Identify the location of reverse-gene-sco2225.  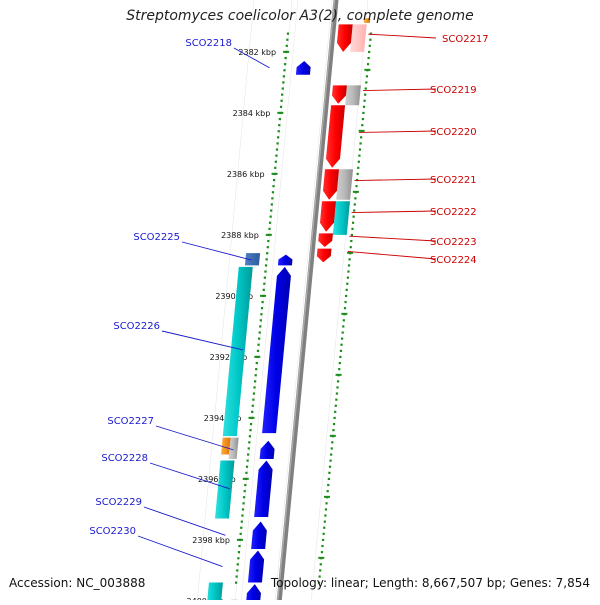
(285, 260).